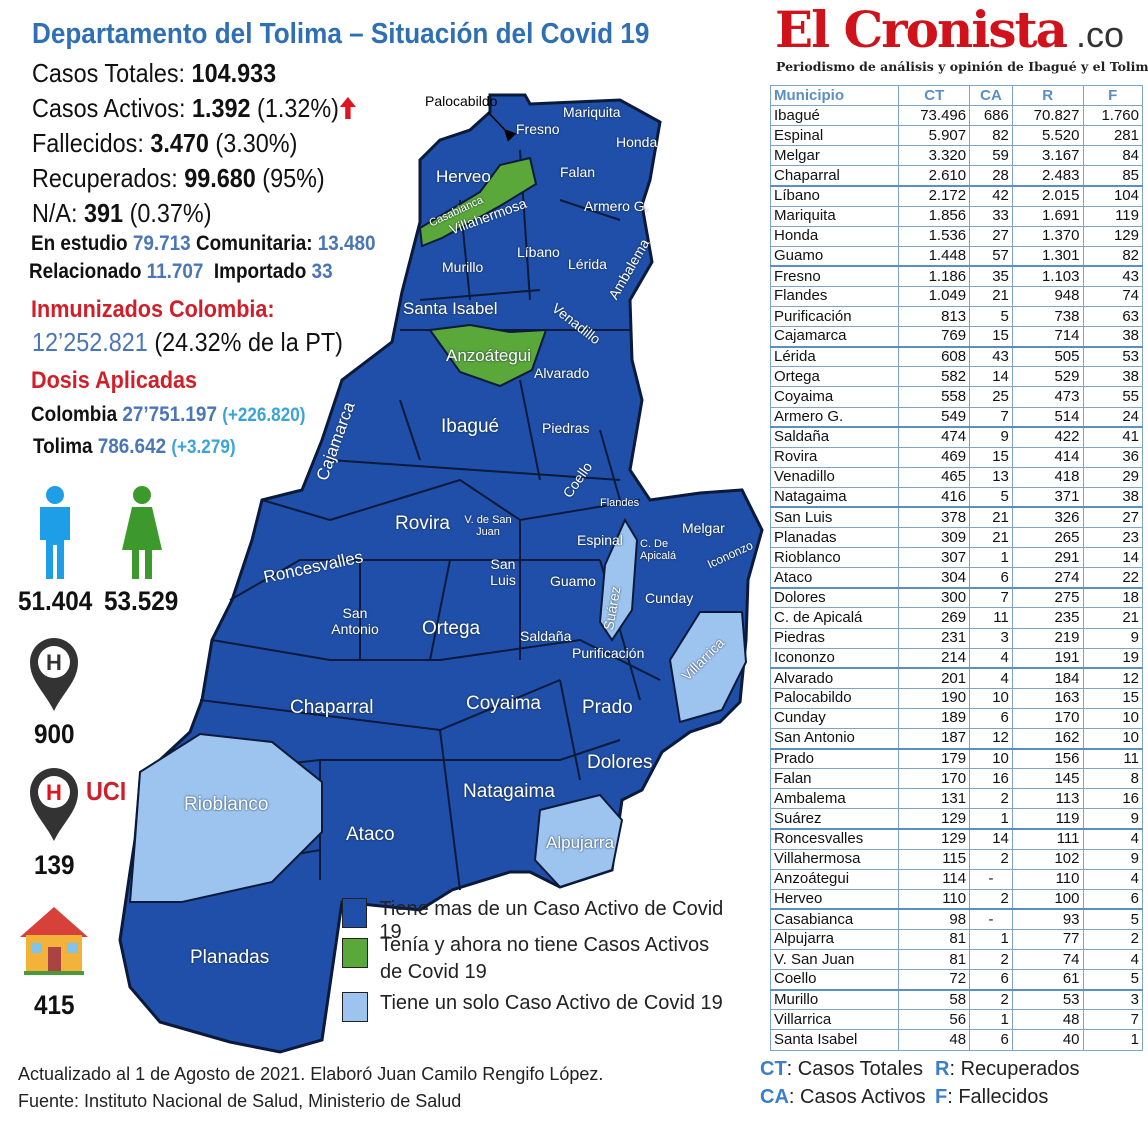  What do you see at coordinates (934, 317) in the screenshot?
I see `table-cell: 813` at bounding box center [934, 317].